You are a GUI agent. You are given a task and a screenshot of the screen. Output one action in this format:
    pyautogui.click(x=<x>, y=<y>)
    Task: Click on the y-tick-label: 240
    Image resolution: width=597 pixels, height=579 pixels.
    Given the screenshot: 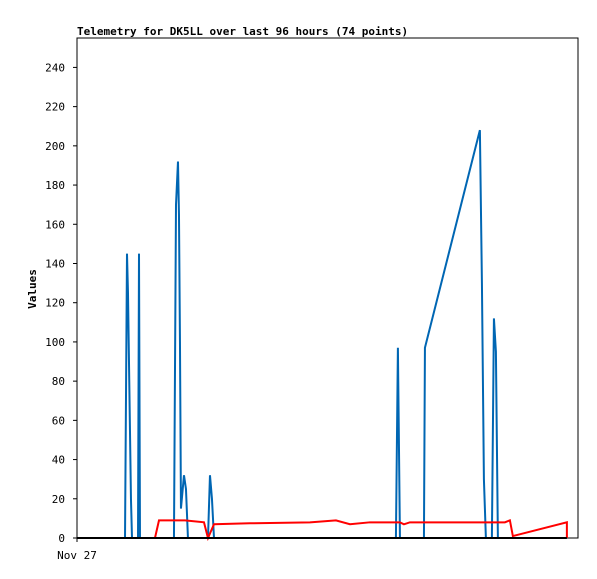 What is the action you would take?
    pyautogui.click(x=55, y=67)
    